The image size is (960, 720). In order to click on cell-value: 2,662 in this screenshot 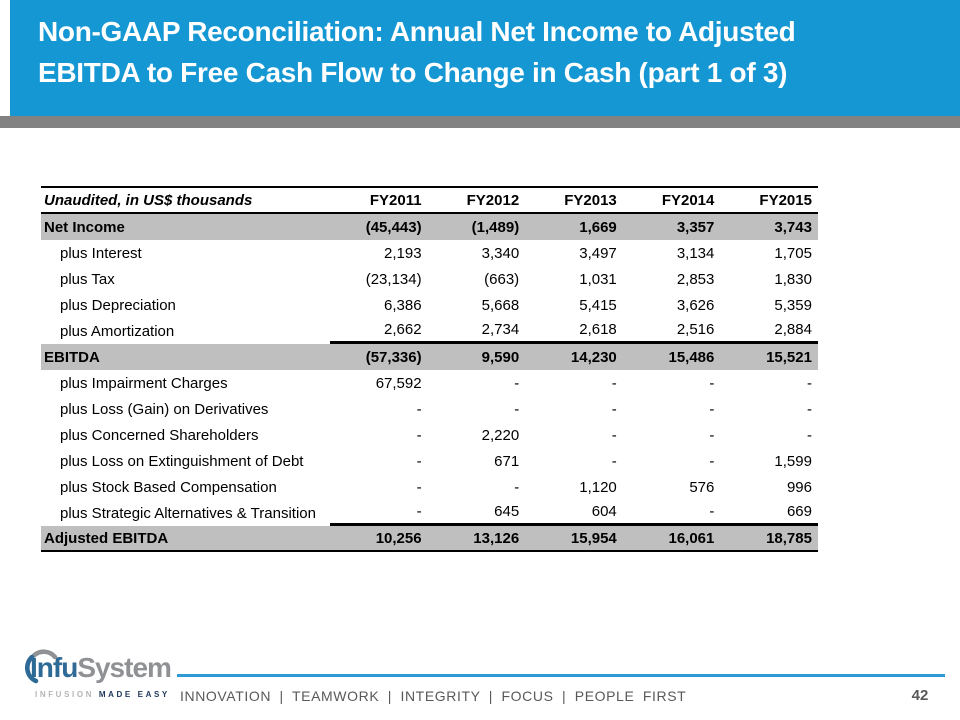, I will do `click(403, 329)`.